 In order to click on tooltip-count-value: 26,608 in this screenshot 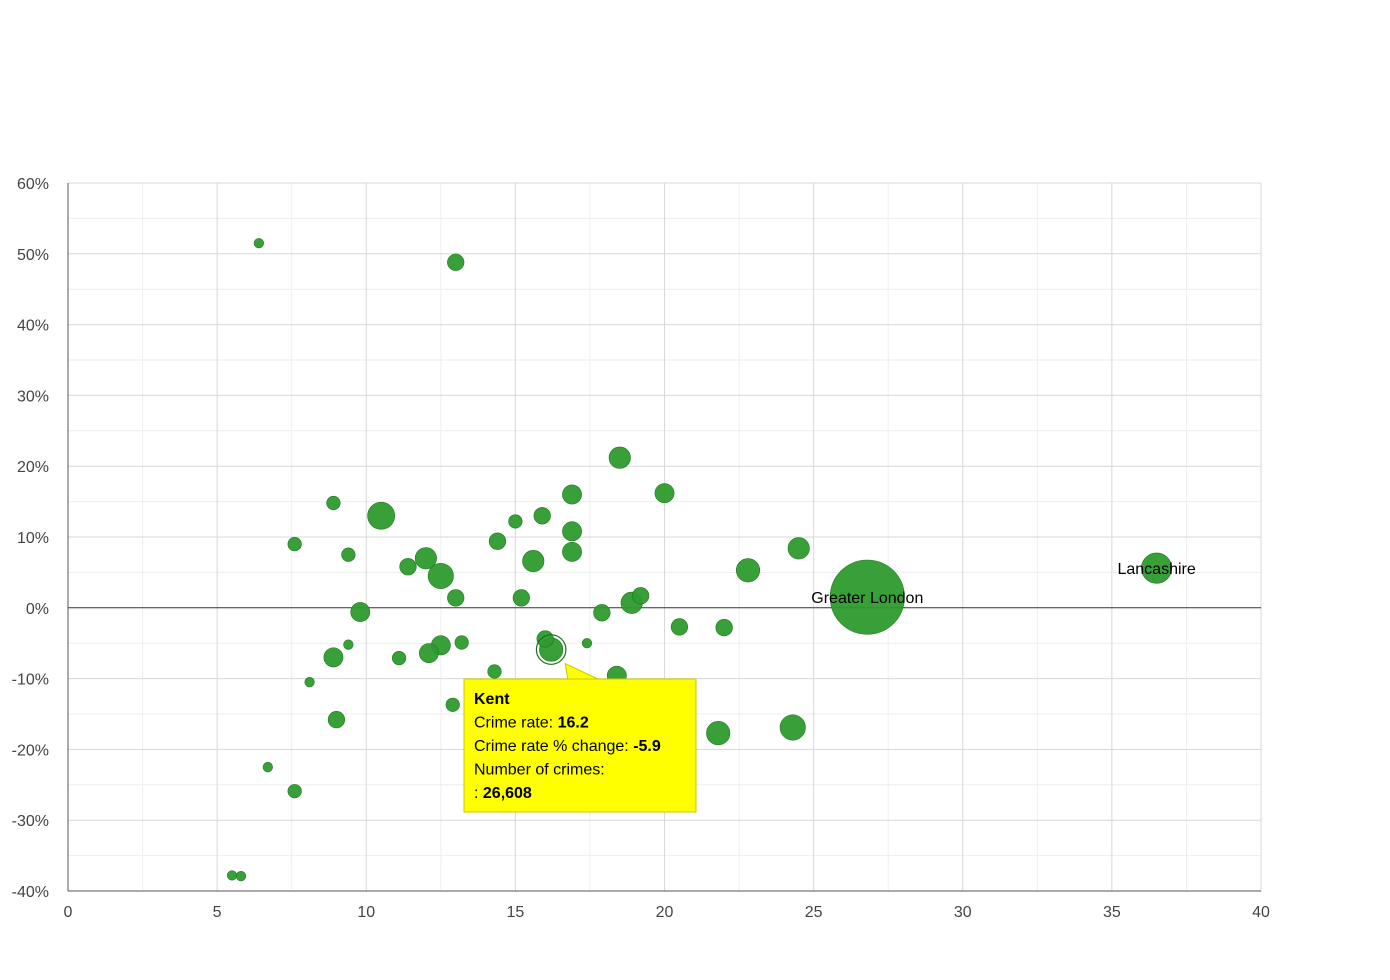, I will do `click(507, 793)`.